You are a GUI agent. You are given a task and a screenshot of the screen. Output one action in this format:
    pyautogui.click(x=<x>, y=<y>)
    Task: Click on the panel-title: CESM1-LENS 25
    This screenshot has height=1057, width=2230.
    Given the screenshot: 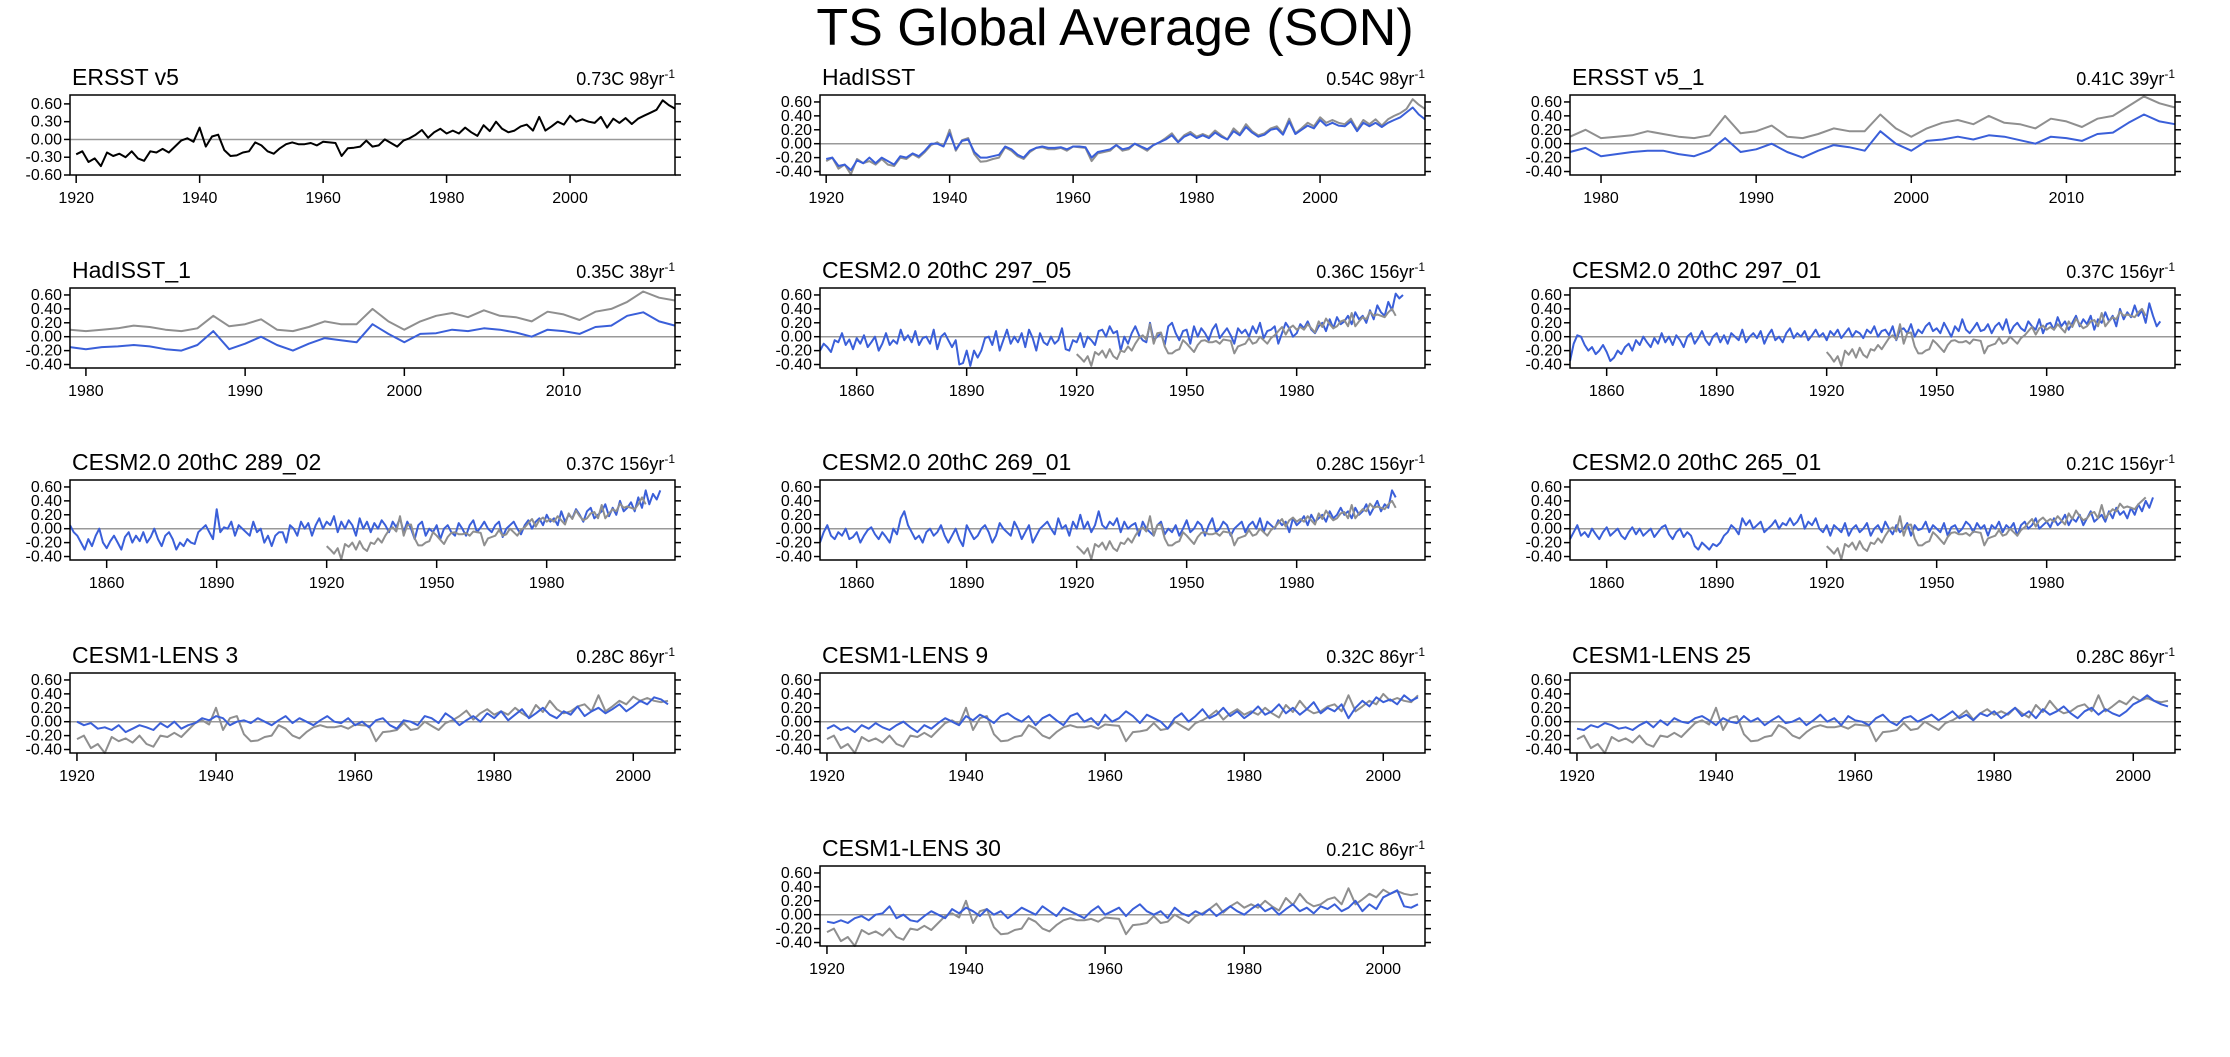 What is the action you would take?
    pyautogui.click(x=1661, y=655)
    